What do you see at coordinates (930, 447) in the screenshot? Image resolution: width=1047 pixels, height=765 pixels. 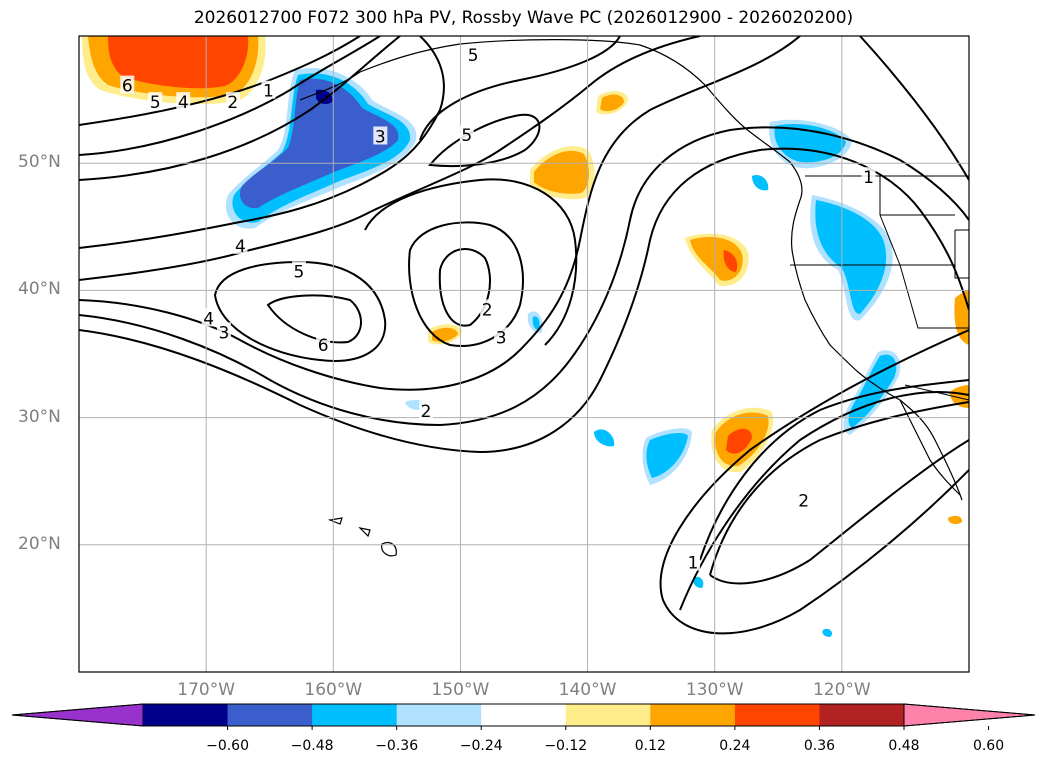 I see `coast-baja` at bounding box center [930, 447].